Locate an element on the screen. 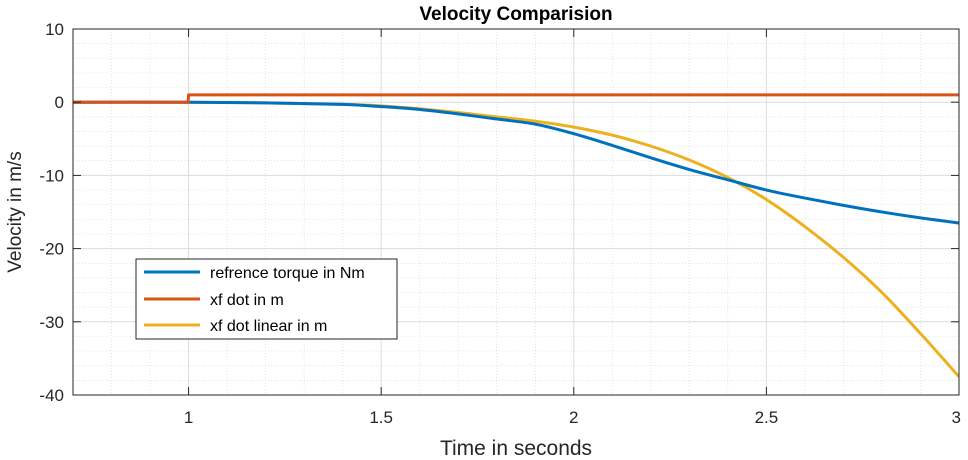 This screenshot has width=968, height=460. y-tick-label: -20 is located at coordinates (51, 249).